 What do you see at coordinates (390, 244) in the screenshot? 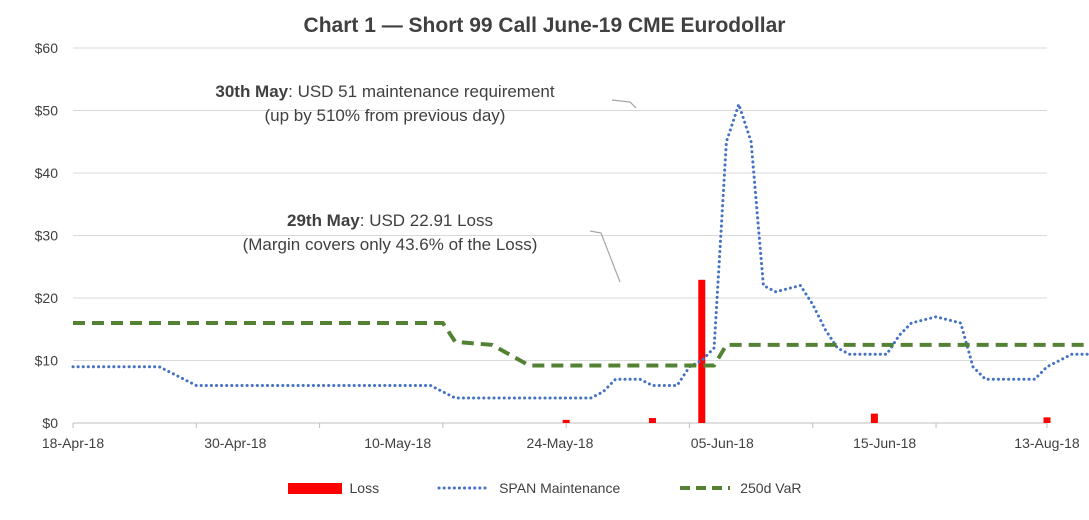
I see `annotation-29th-may-line2: (Margin covers only 43.6% of the Loss)` at bounding box center [390, 244].